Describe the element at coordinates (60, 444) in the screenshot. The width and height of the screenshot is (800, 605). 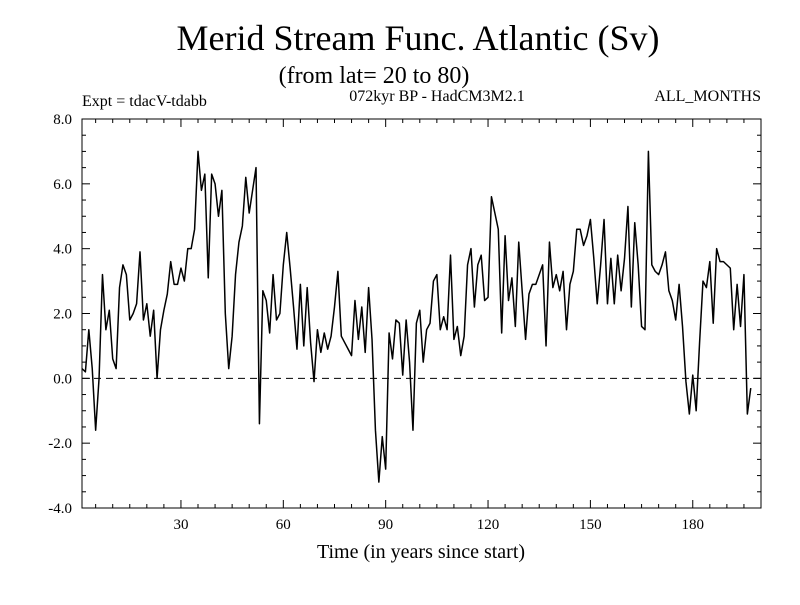
I see `y-tick-label: -2.0` at that location.